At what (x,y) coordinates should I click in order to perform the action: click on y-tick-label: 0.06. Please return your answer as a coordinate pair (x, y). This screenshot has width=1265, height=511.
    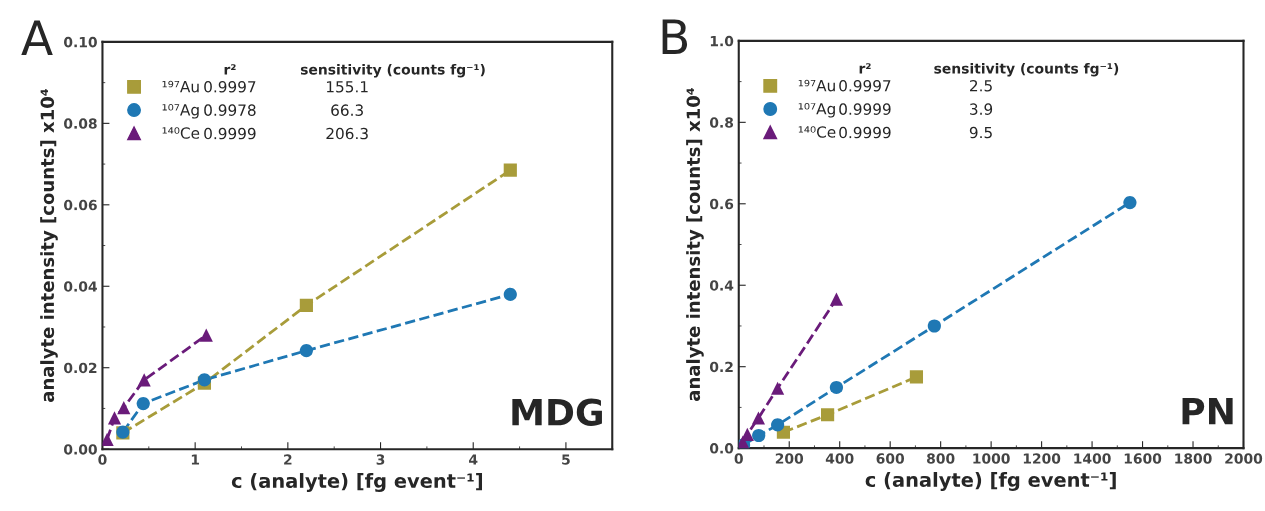
    Looking at the image, I should click on (80, 205).